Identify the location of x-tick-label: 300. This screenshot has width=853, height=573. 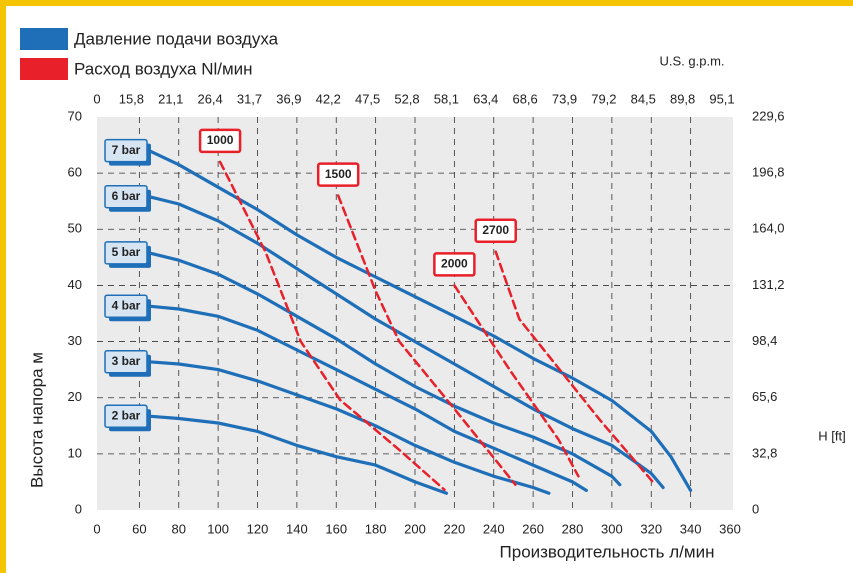
(612, 528).